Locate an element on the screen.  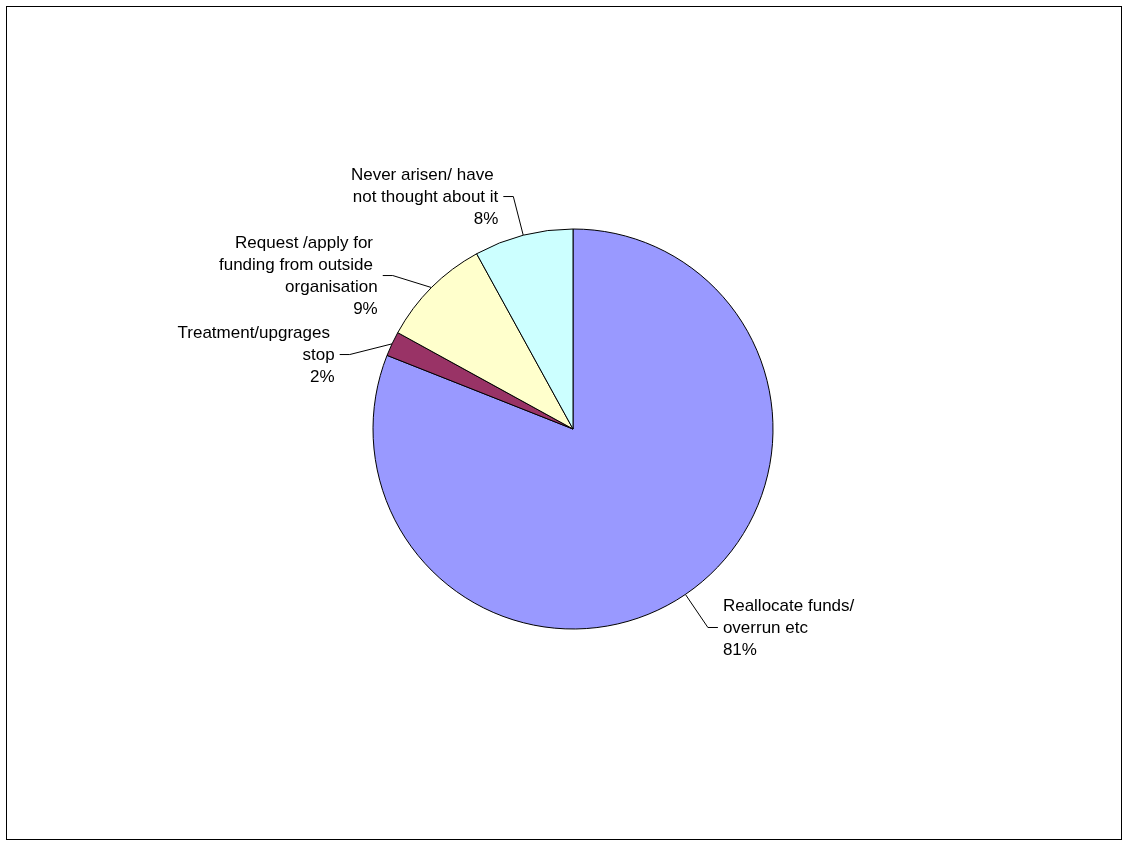
data-label: 2% is located at coordinates (322, 377).